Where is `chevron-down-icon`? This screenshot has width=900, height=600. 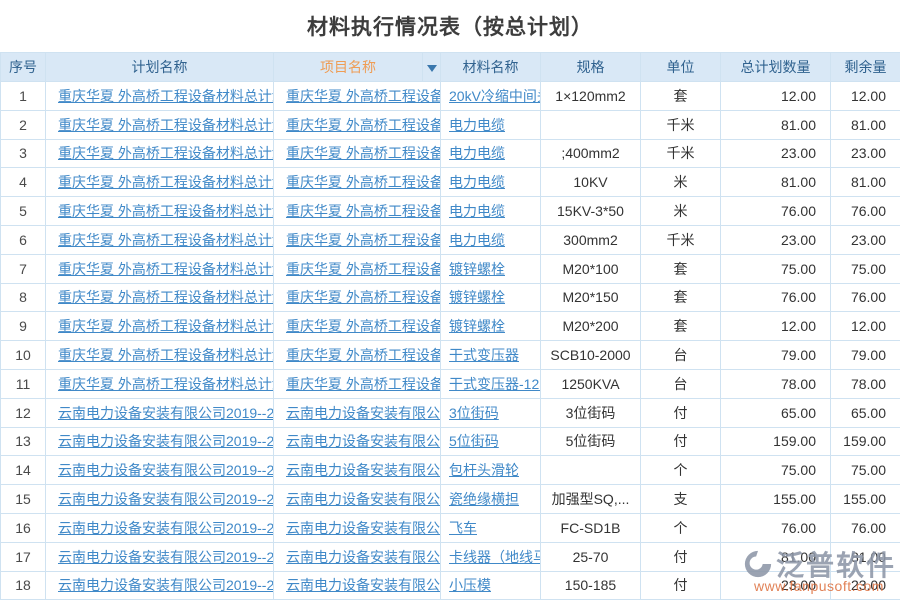 chevron-down-icon is located at coordinates (431, 68).